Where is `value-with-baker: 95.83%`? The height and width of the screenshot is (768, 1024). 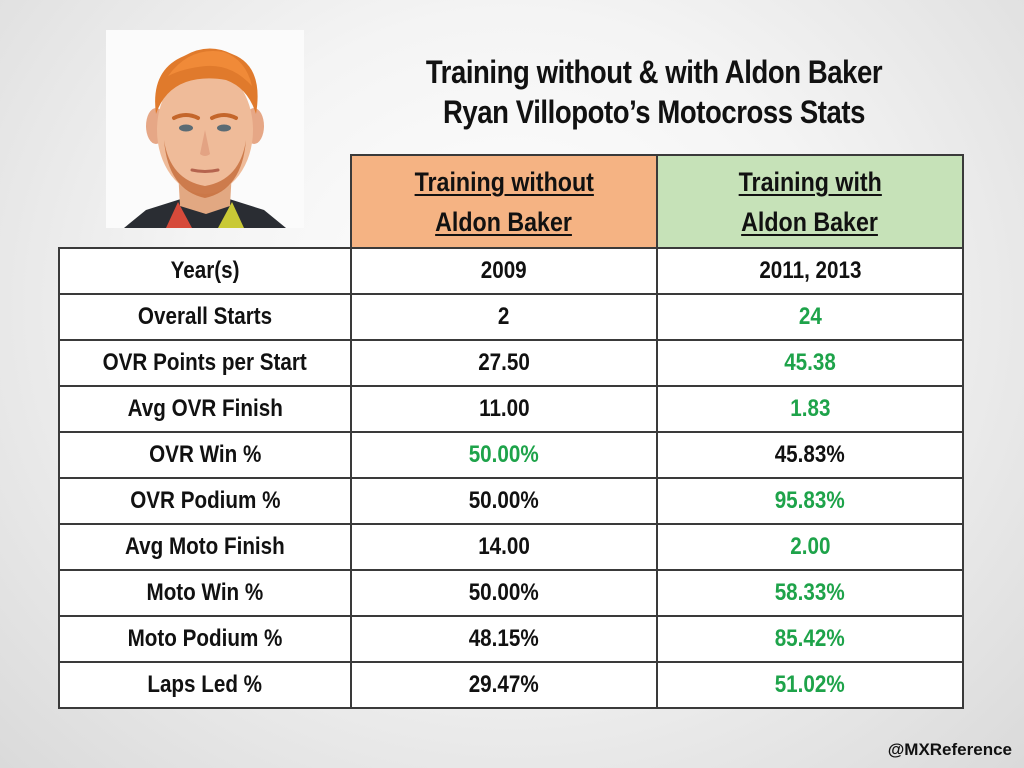 value-with-baker: 95.83% is located at coordinates (810, 500).